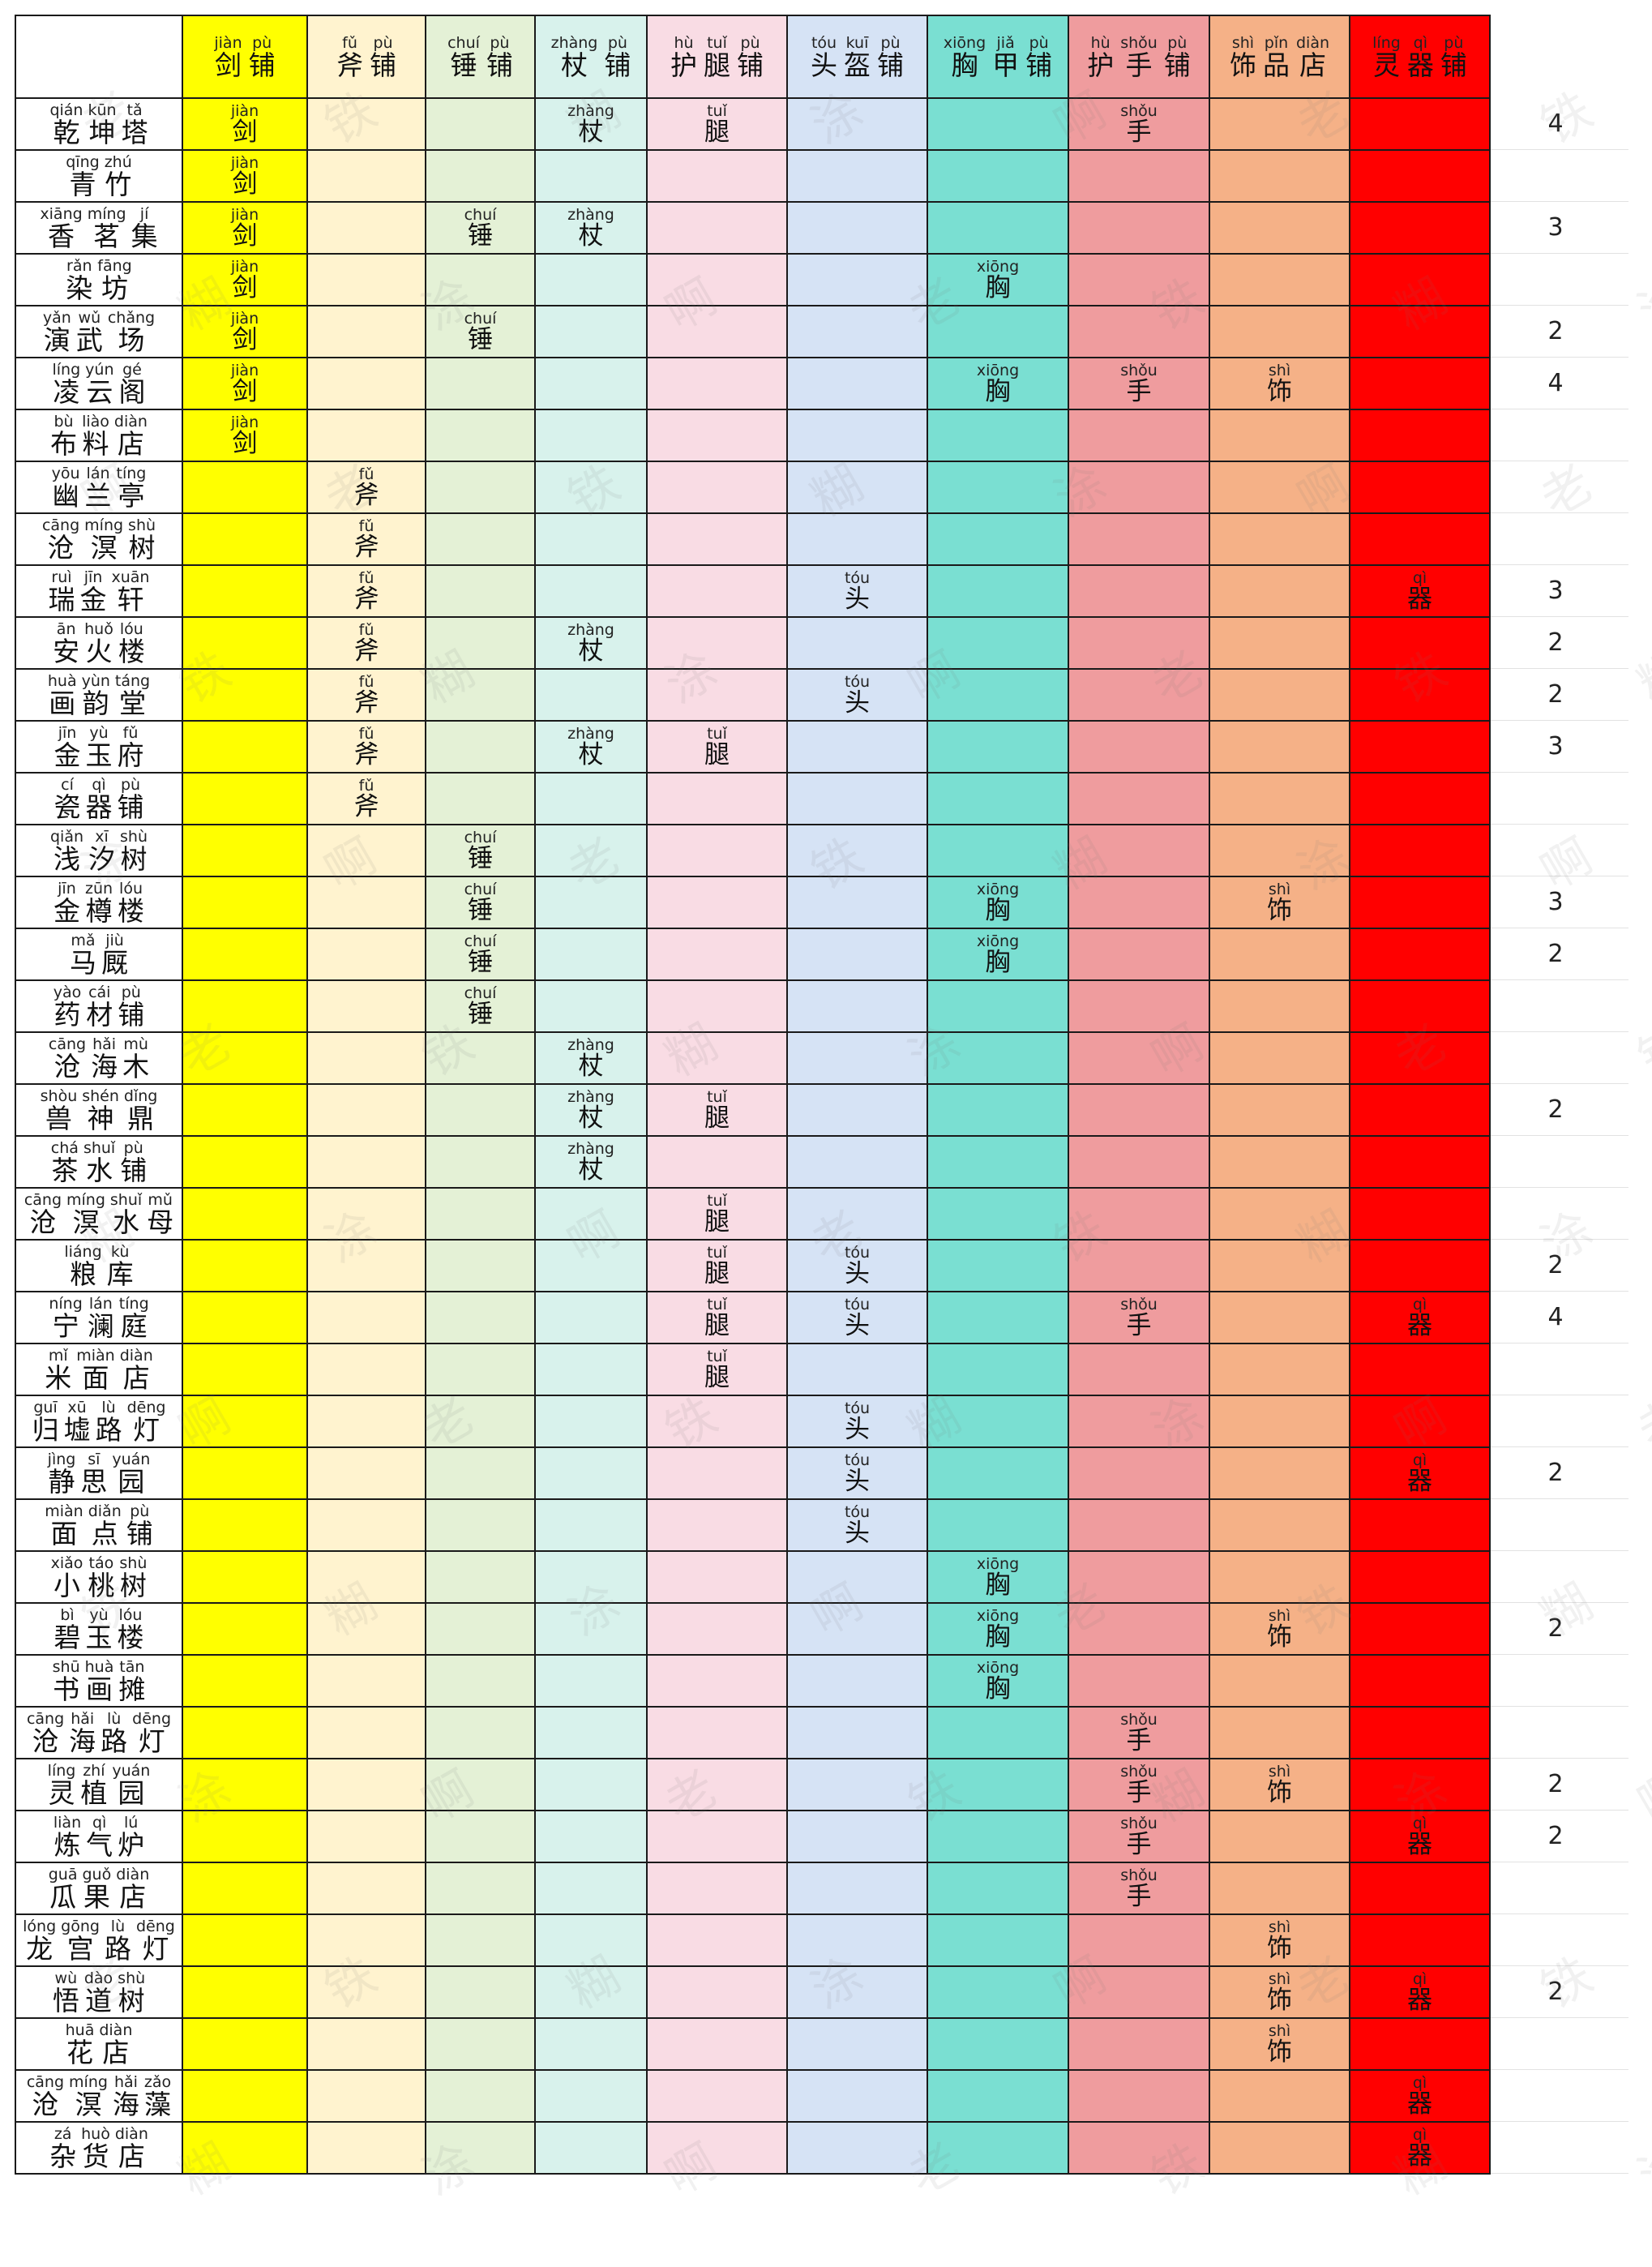 Image resolution: width=1652 pixels, height=2267 pixels. I want to click on ruby-char: gé 阁, so click(132, 383).